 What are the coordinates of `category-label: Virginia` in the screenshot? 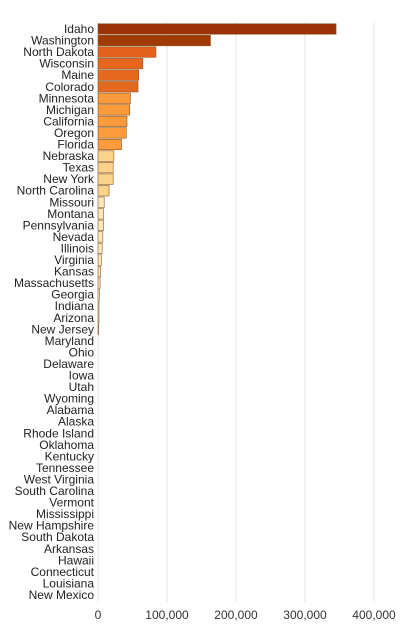 It's located at (74, 260).